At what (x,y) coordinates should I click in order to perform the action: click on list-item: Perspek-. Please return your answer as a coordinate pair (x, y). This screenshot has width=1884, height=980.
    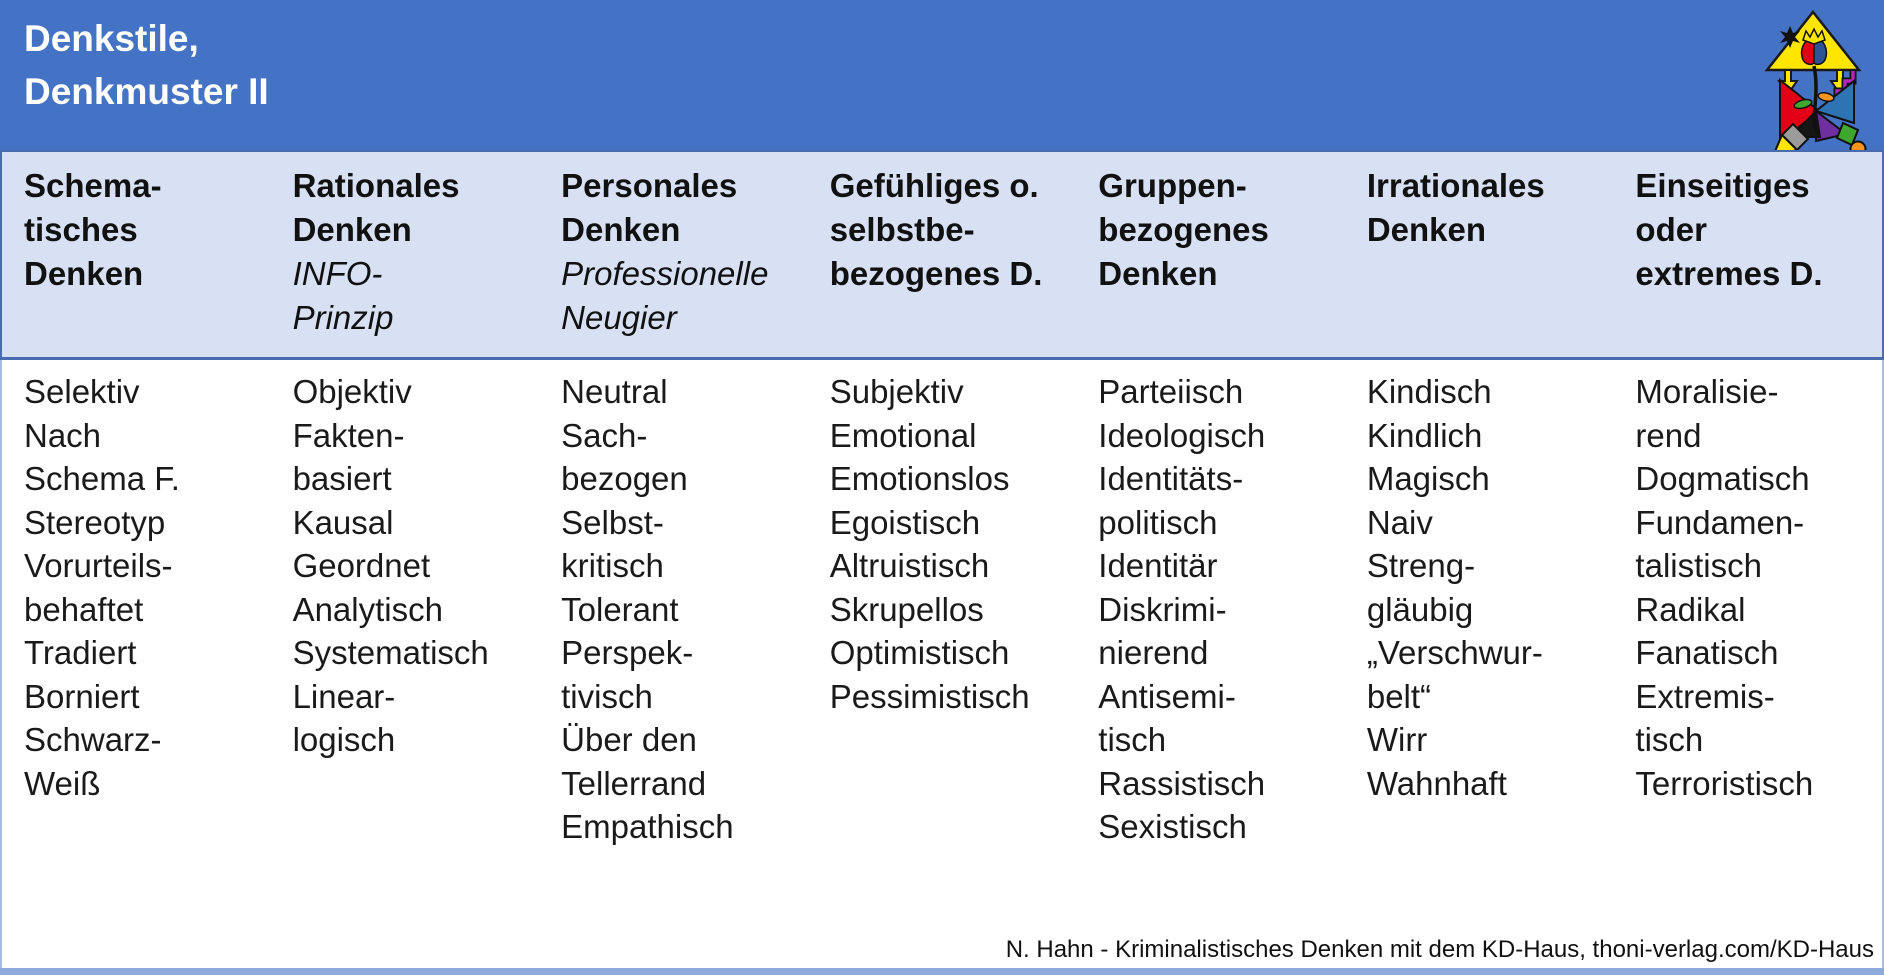
    Looking at the image, I should click on (627, 652).